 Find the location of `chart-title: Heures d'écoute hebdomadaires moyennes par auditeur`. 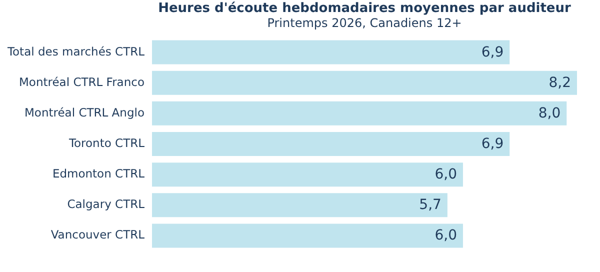

chart-title: Heures d'écoute hebdomadaires moyennes par auditeur is located at coordinates (365, 8).